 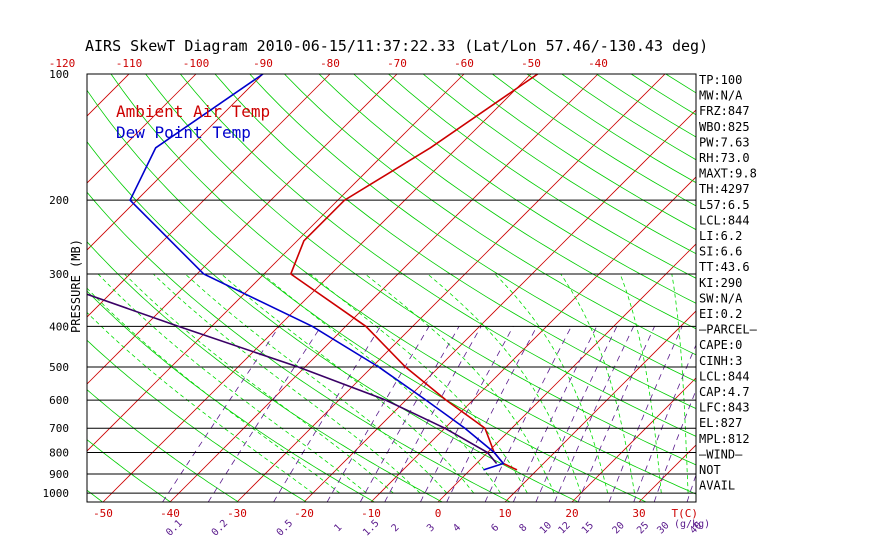 What do you see at coordinates (56, 493) in the screenshot?
I see `pressure-tick-label: 1000` at bounding box center [56, 493].